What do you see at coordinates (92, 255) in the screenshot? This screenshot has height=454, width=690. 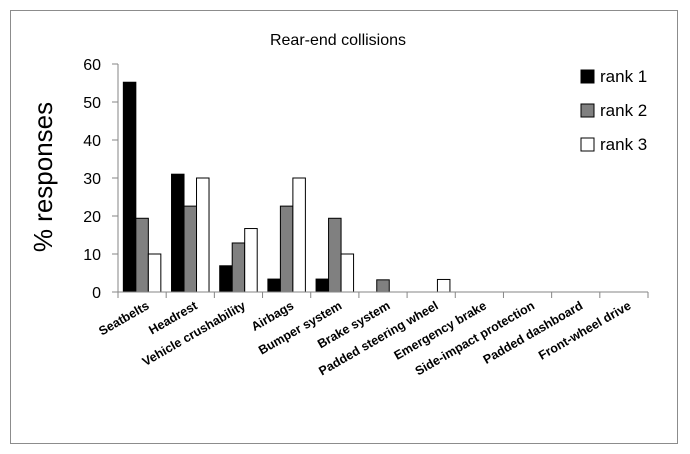 I see `y-tick-label: 10` at bounding box center [92, 255].